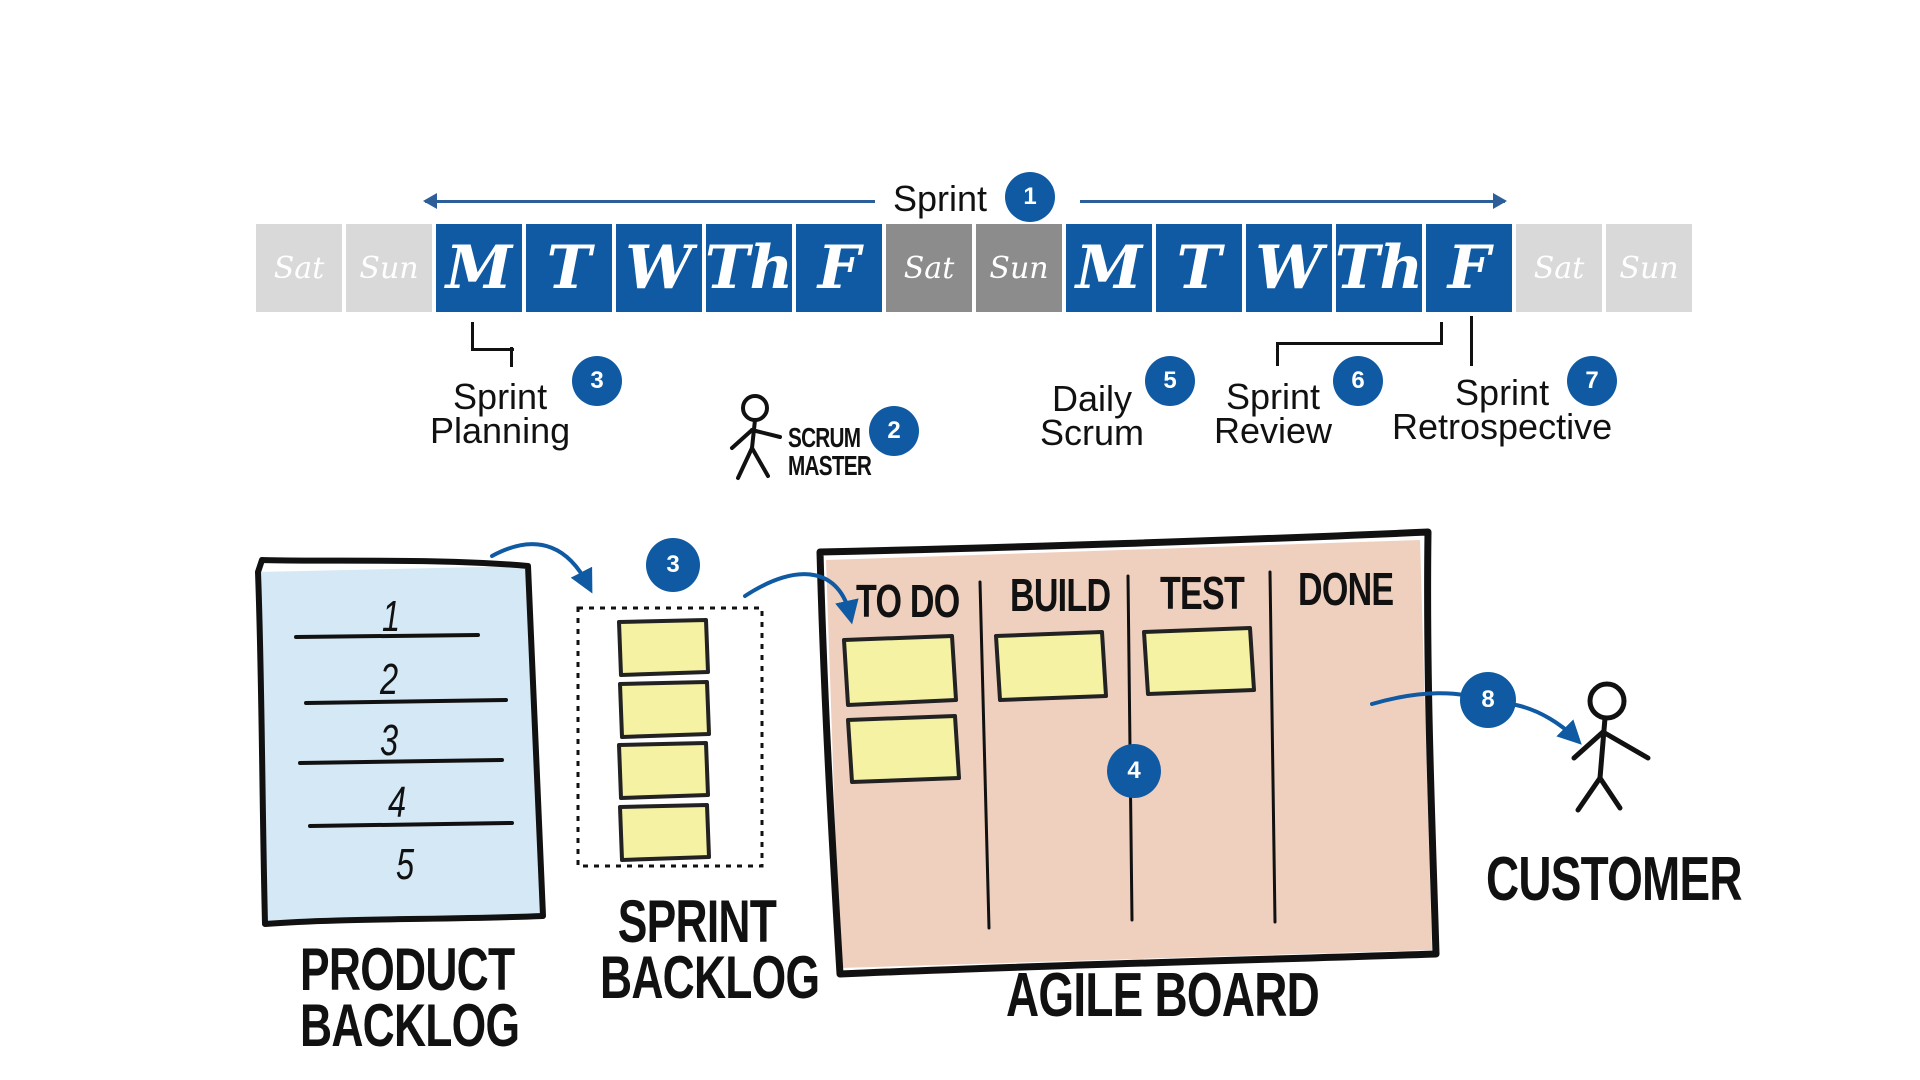  I want to click on sprint-planning-label: Sprint Planning, so click(500, 413).